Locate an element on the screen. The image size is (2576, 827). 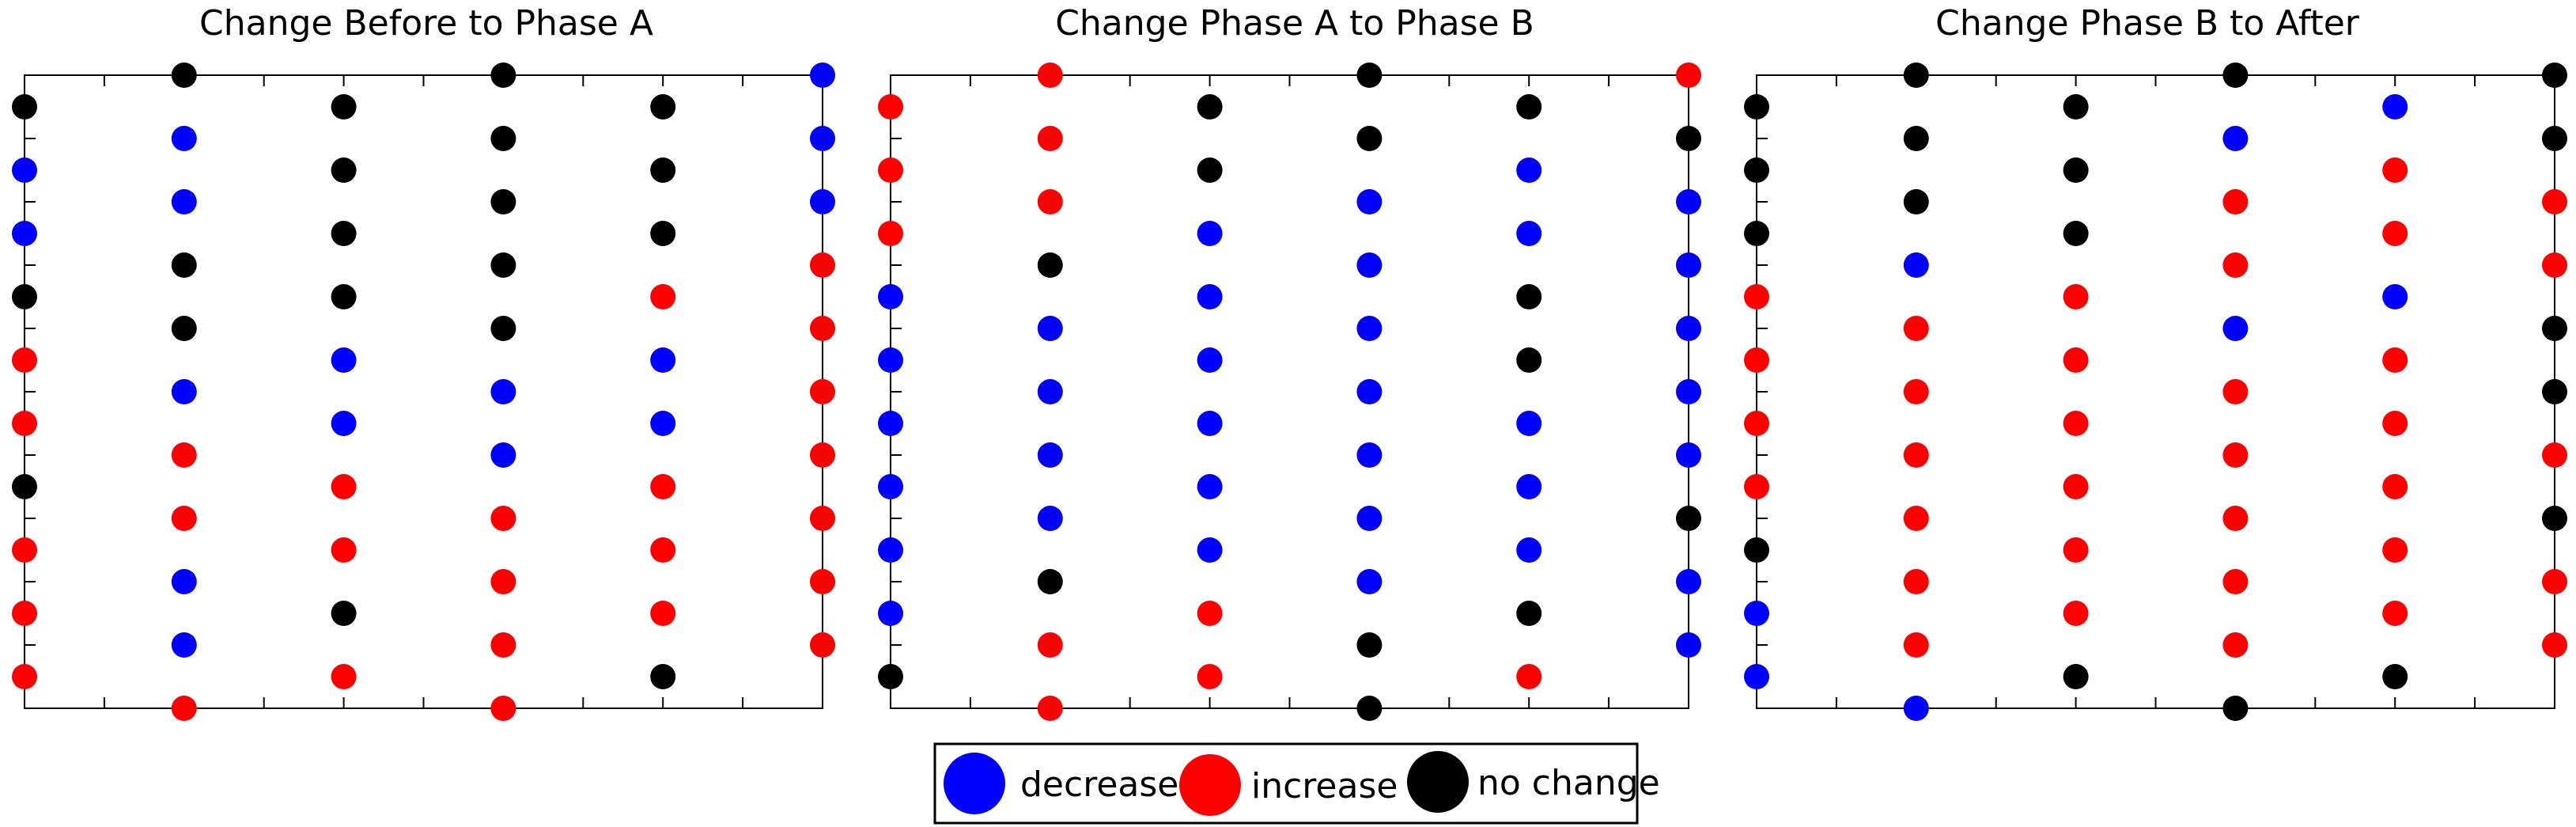
panel-title: Change Phase A to Phase B is located at coordinates (1294, 23).